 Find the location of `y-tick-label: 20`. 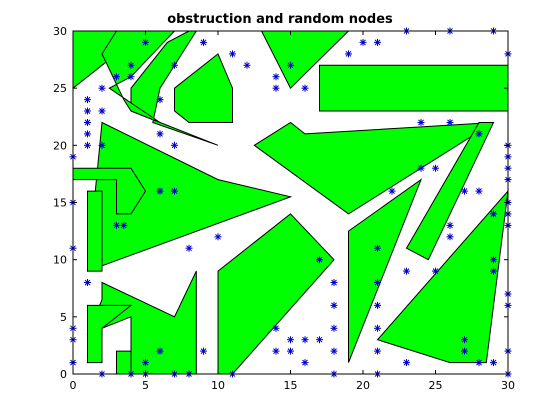

y-tick-label: 20 is located at coordinates (60, 145).